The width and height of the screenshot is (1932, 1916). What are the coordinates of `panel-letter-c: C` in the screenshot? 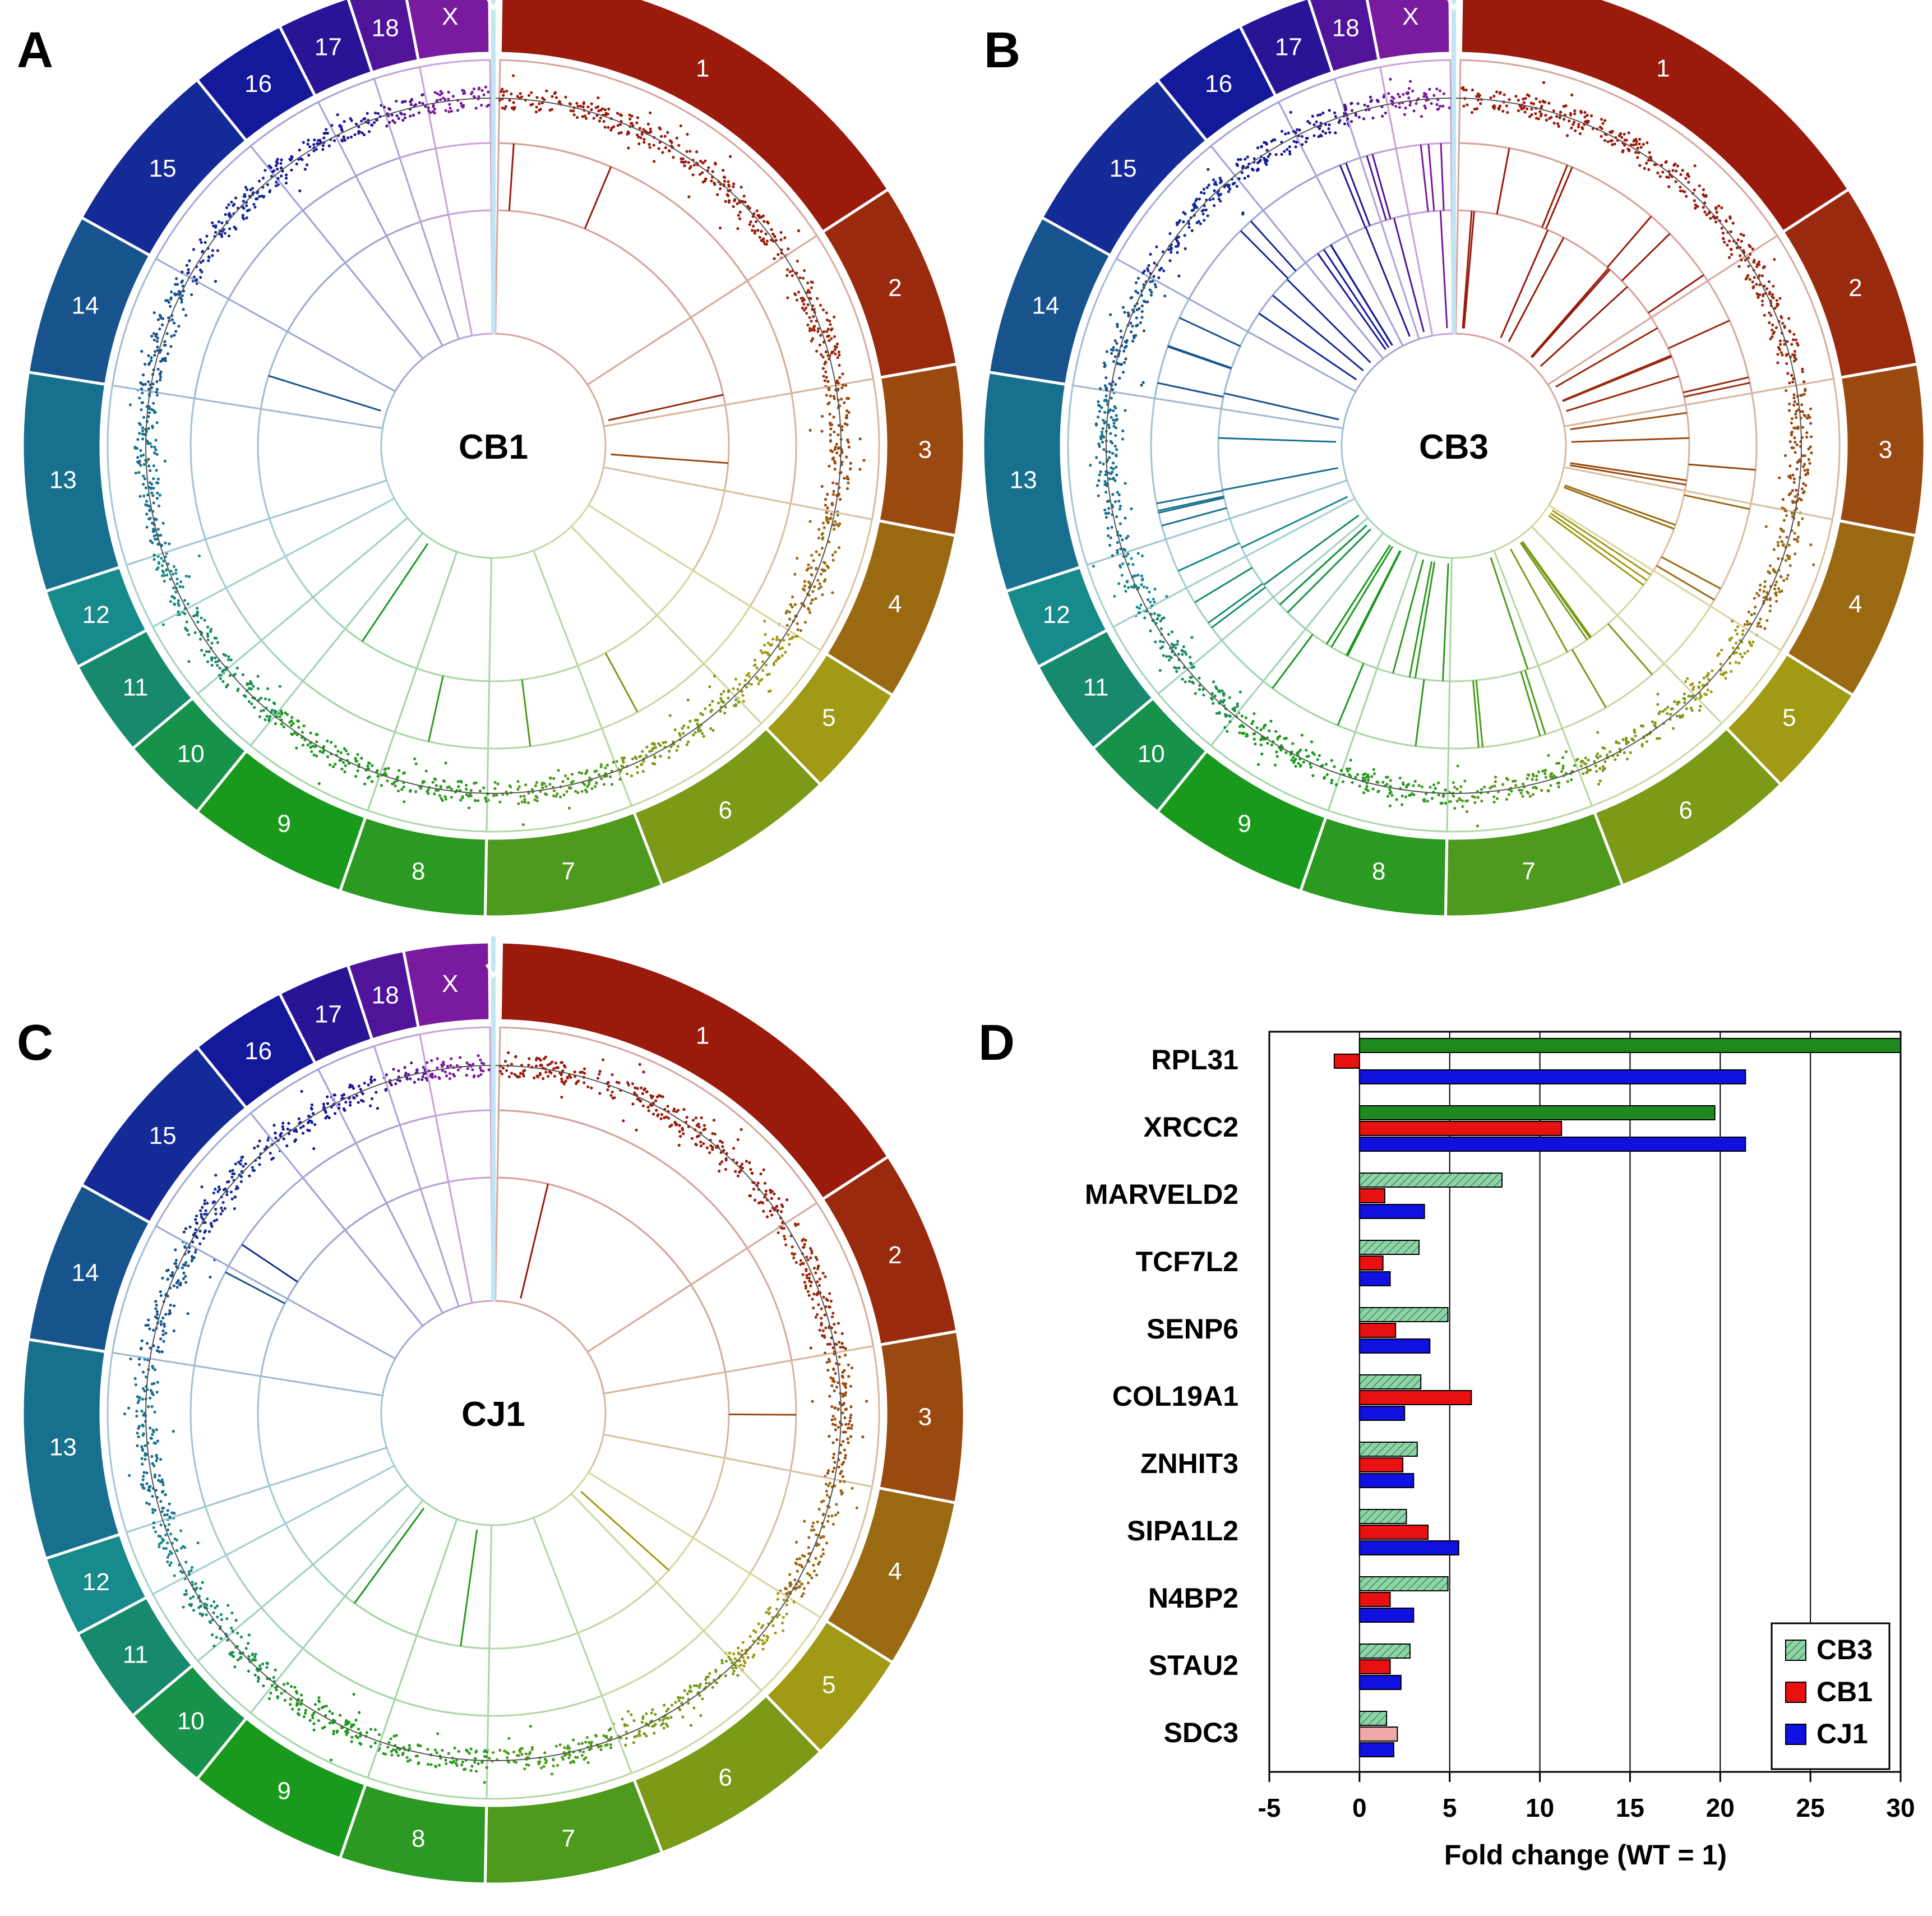 It's located at (35, 1043).